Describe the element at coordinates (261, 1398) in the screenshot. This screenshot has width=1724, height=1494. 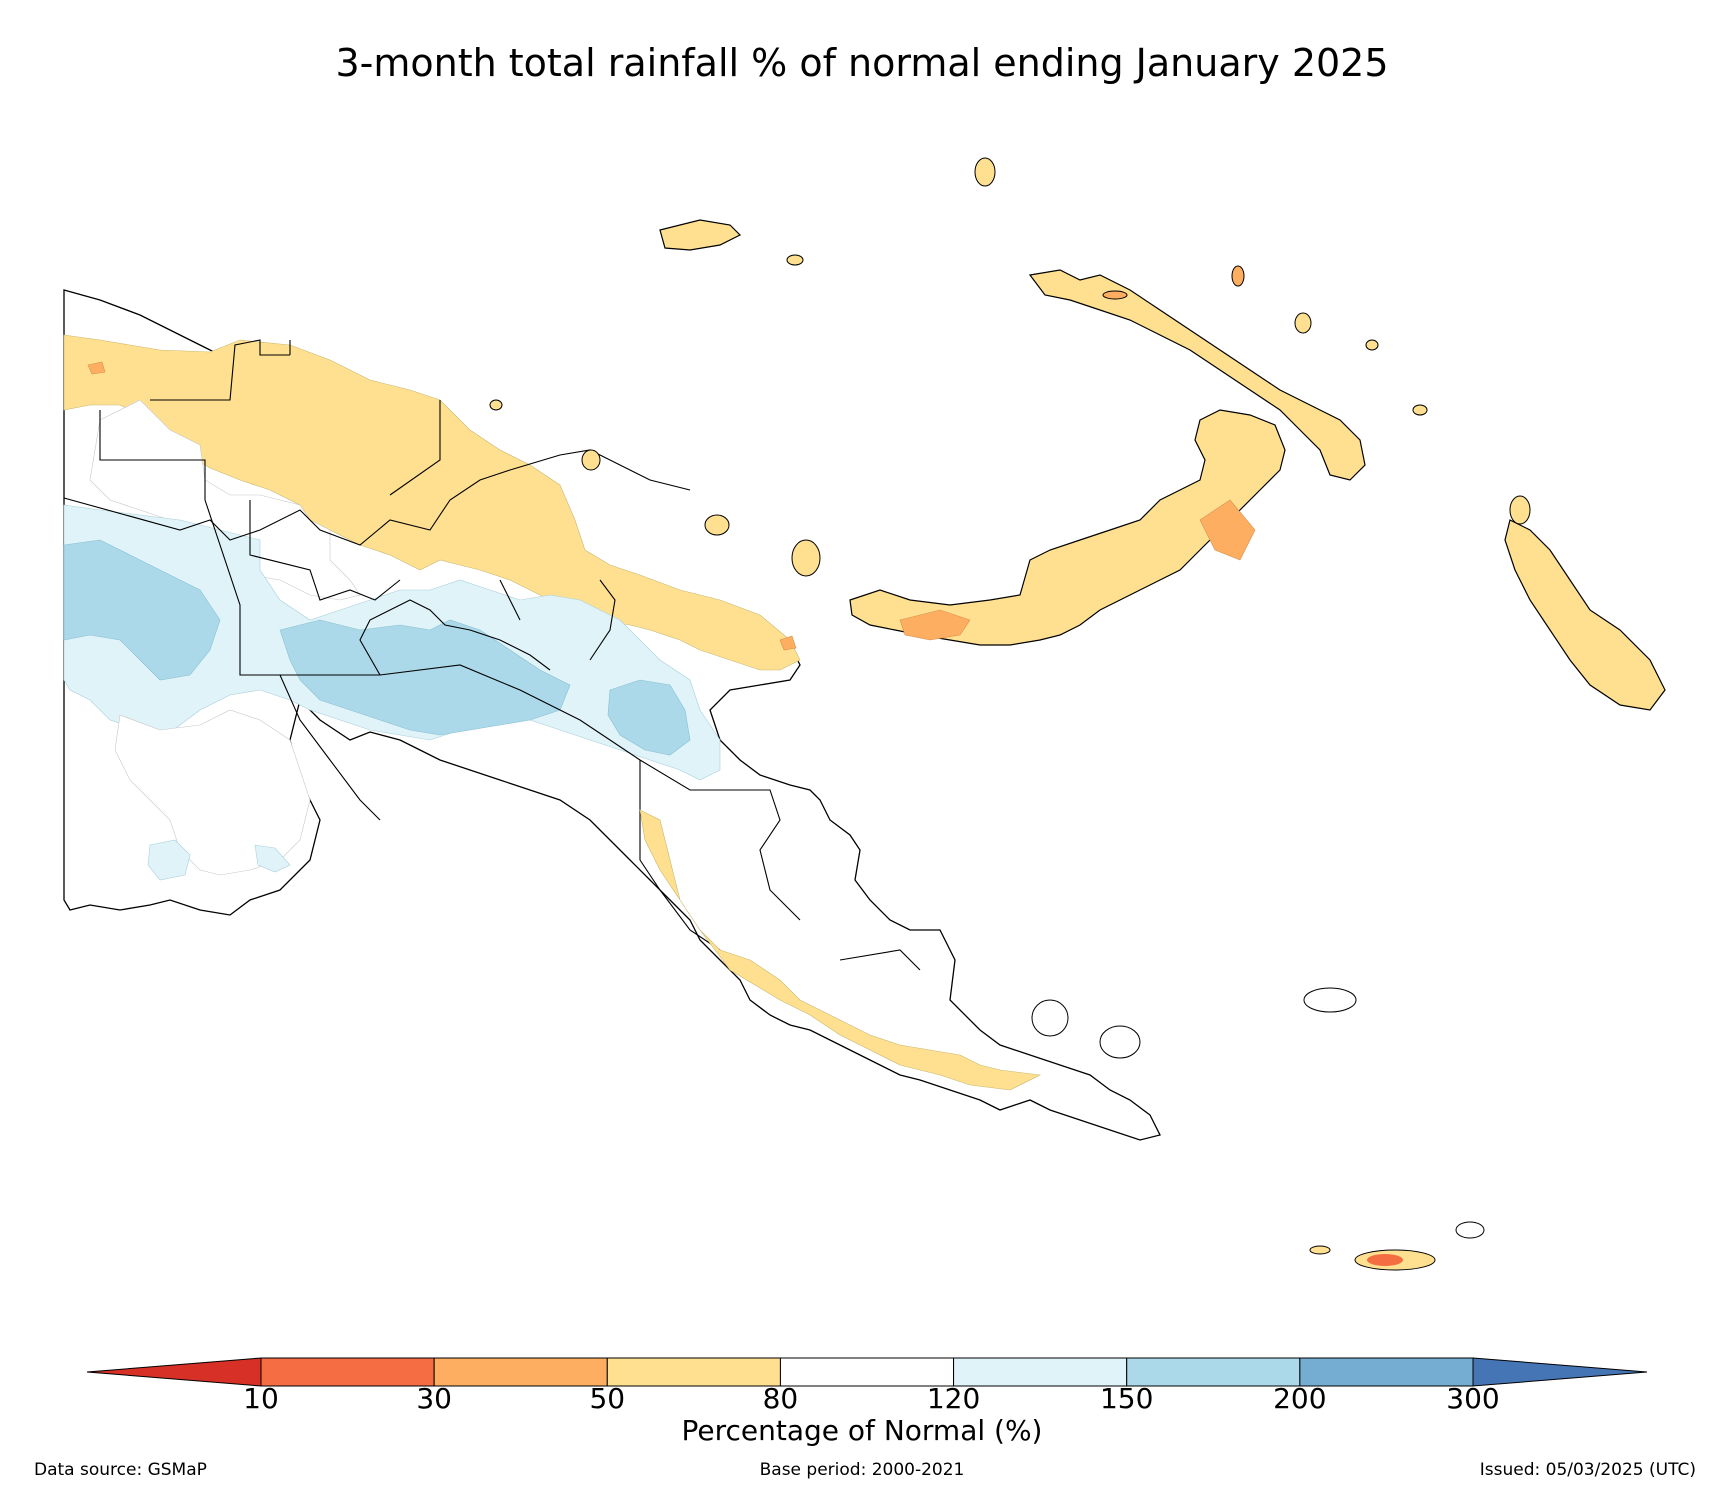
I see `colorbar-tick-label: 10` at that location.